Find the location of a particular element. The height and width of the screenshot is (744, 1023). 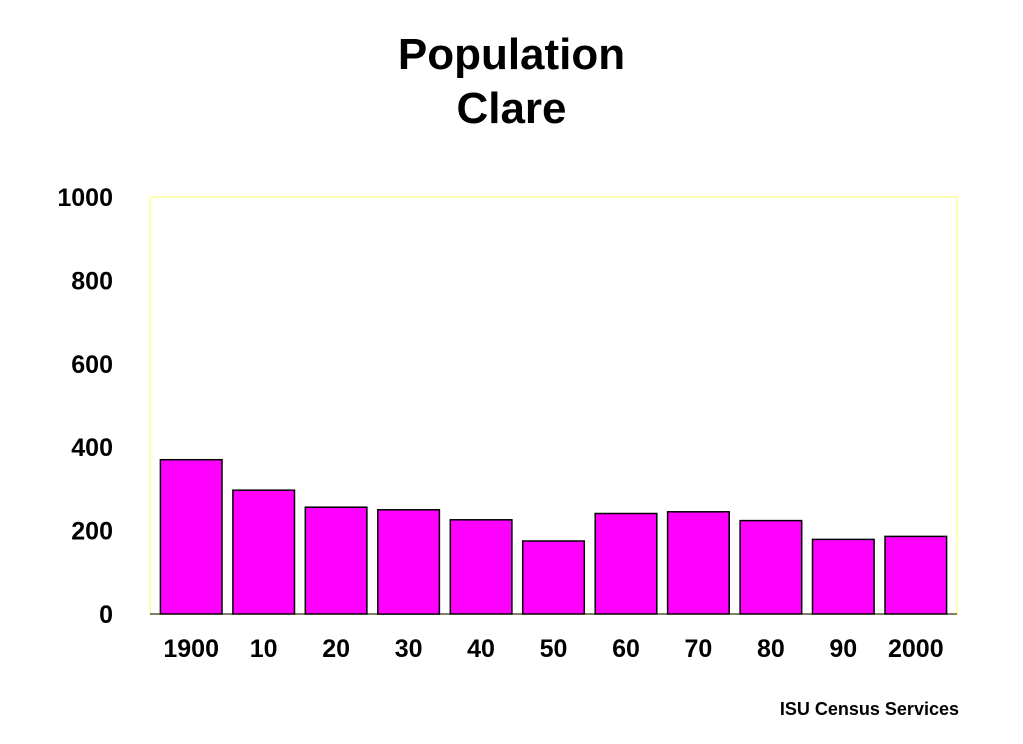

chart-title-line: Population is located at coordinates (511, 54).